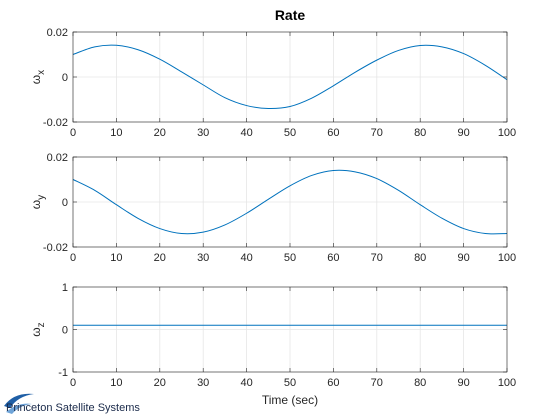 Image resolution: width=560 pixels, height=420 pixels. What do you see at coordinates (290, 400) in the screenshot?
I see `x-axis-label: Time (sec)` at bounding box center [290, 400].